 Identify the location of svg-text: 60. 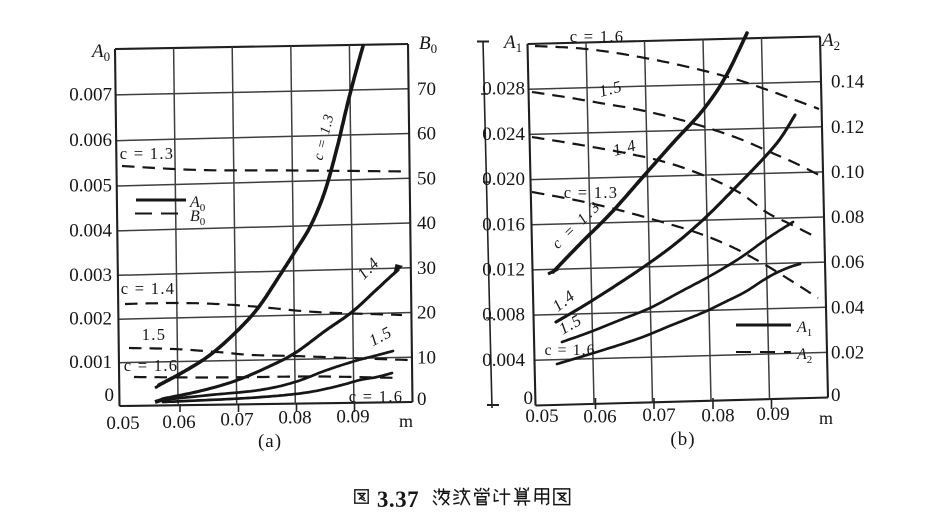
(426, 134).